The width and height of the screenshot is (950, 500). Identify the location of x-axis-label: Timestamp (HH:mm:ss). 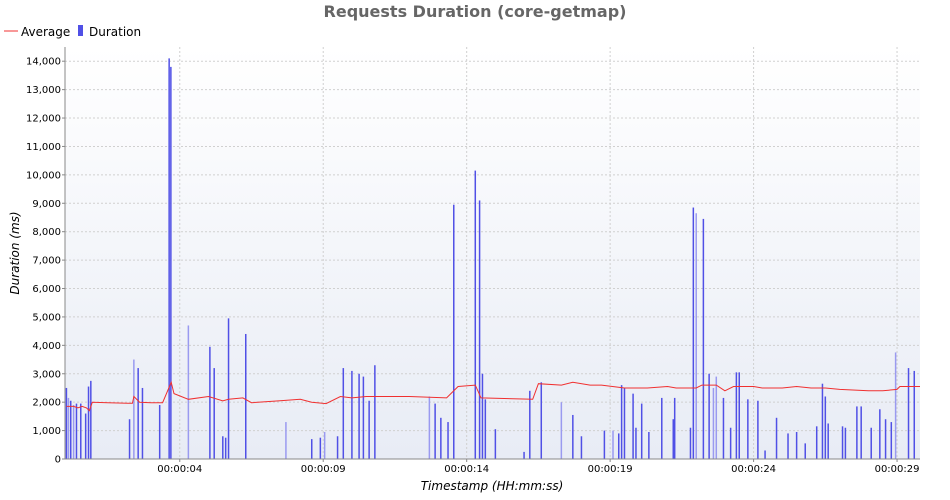
(492, 486).